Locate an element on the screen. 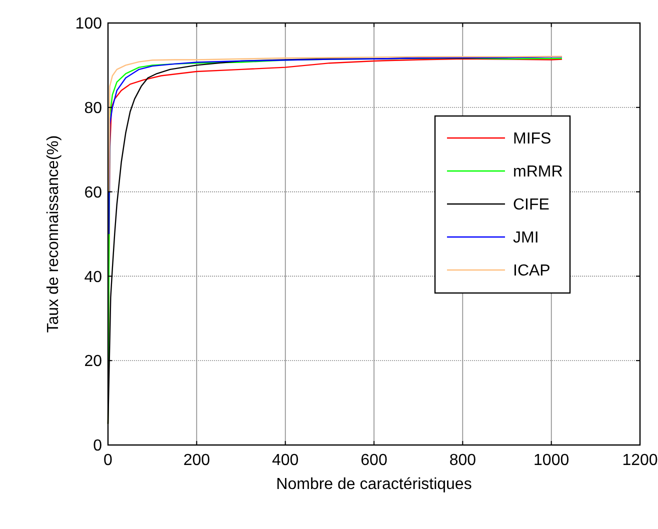  x-tick-label: 800 is located at coordinates (462, 460).